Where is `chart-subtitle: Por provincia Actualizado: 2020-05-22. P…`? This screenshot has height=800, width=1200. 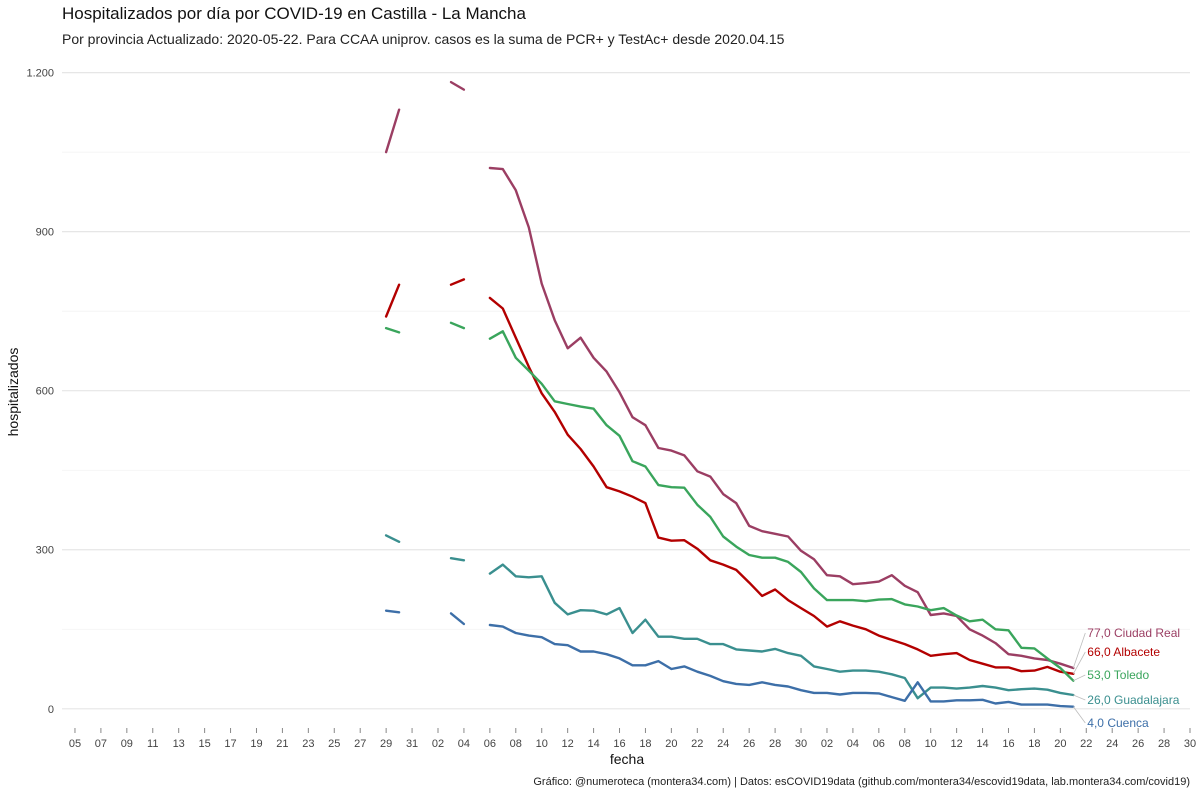 chart-subtitle: Por provincia Actualizado: 2020-05-22. P… is located at coordinates (423, 39).